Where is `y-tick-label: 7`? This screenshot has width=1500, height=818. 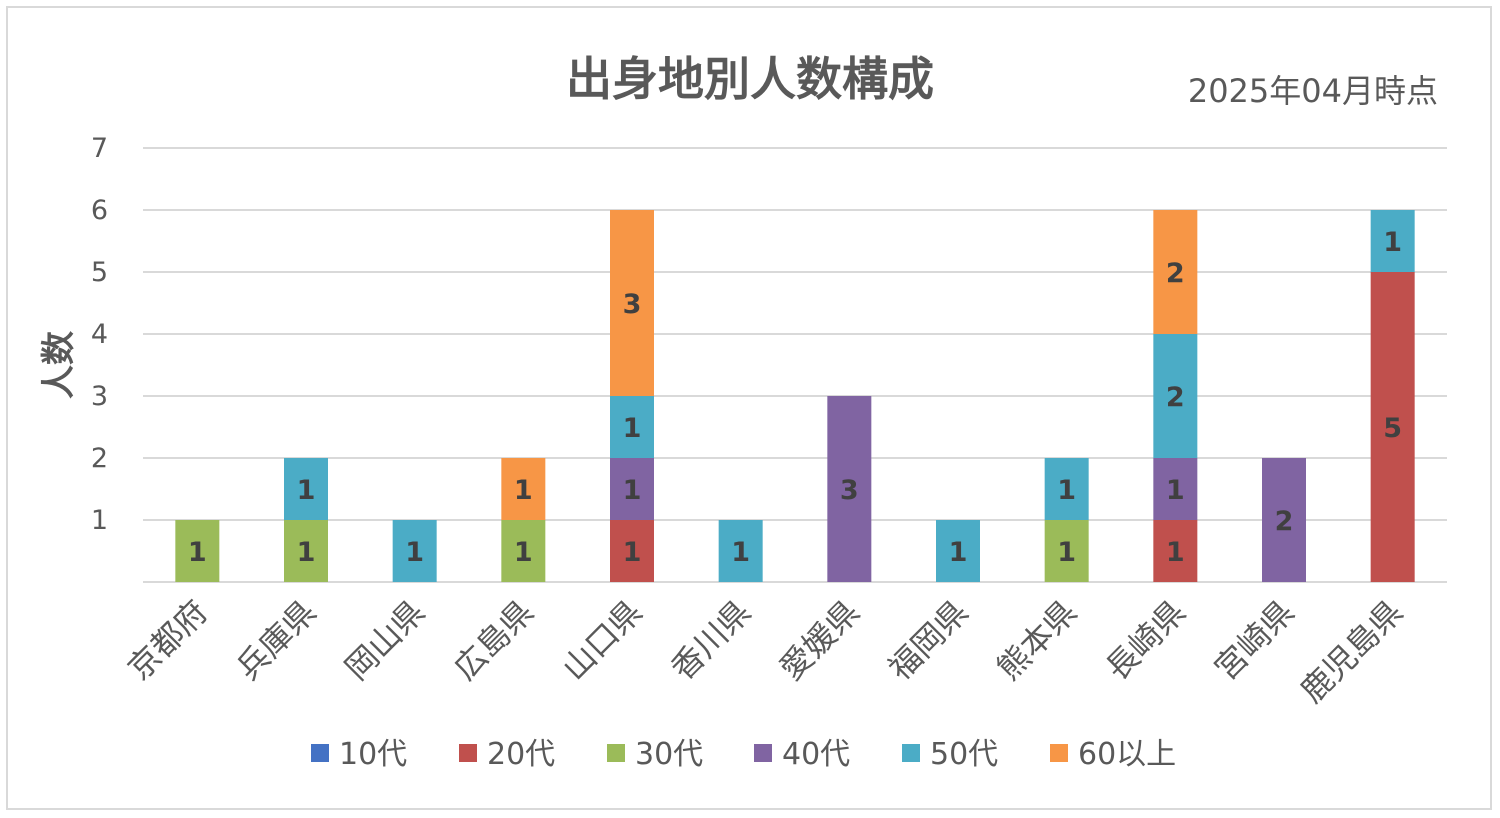 y-tick-label: 7 is located at coordinates (99, 148).